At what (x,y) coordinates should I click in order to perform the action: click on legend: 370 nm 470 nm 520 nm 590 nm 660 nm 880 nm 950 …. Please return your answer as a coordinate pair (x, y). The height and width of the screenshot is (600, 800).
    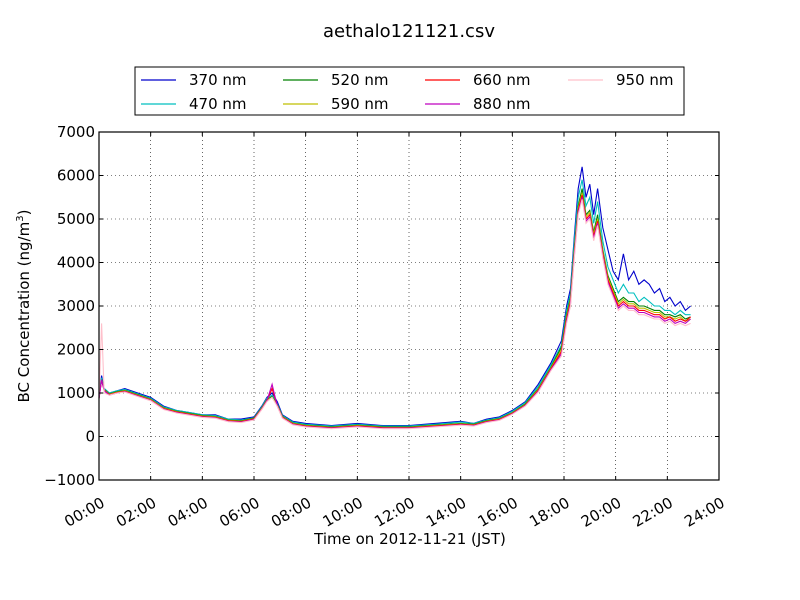
    Looking at the image, I should click on (409, 91).